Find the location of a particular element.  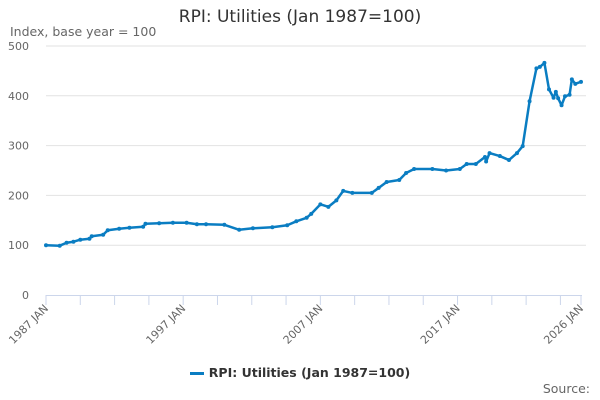

chart-title: RPI: Utilities (Jan 1987=100) is located at coordinates (300, 17).